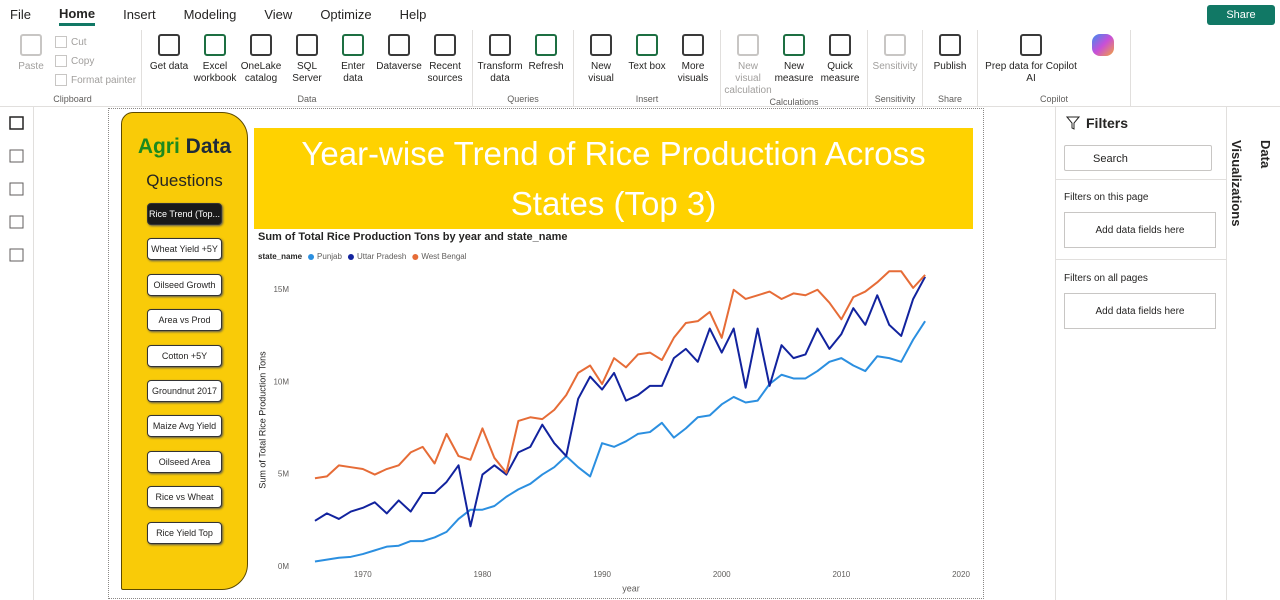  Describe the element at coordinates (31, 62) in the screenshot. I see `ribbon-button: Paste` at that location.